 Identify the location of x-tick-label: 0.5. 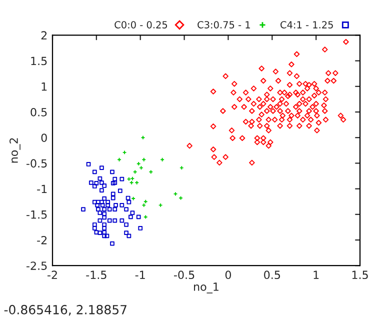
(272, 275).